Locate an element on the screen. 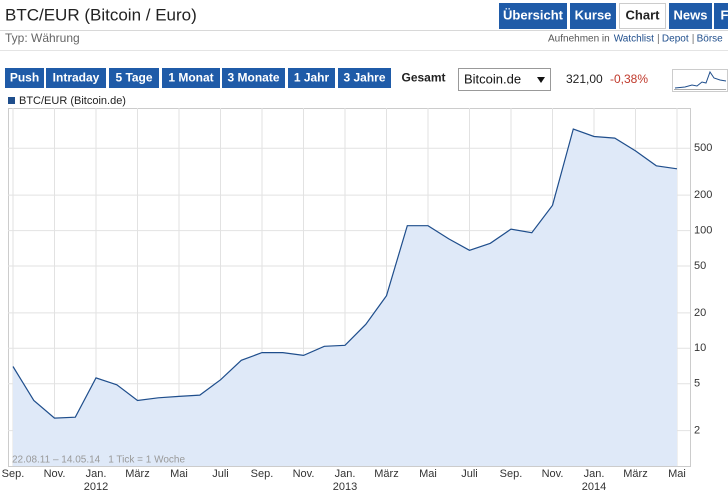 This screenshot has width=728, height=498. range-button-label: 3 Jahre is located at coordinates (364, 78).